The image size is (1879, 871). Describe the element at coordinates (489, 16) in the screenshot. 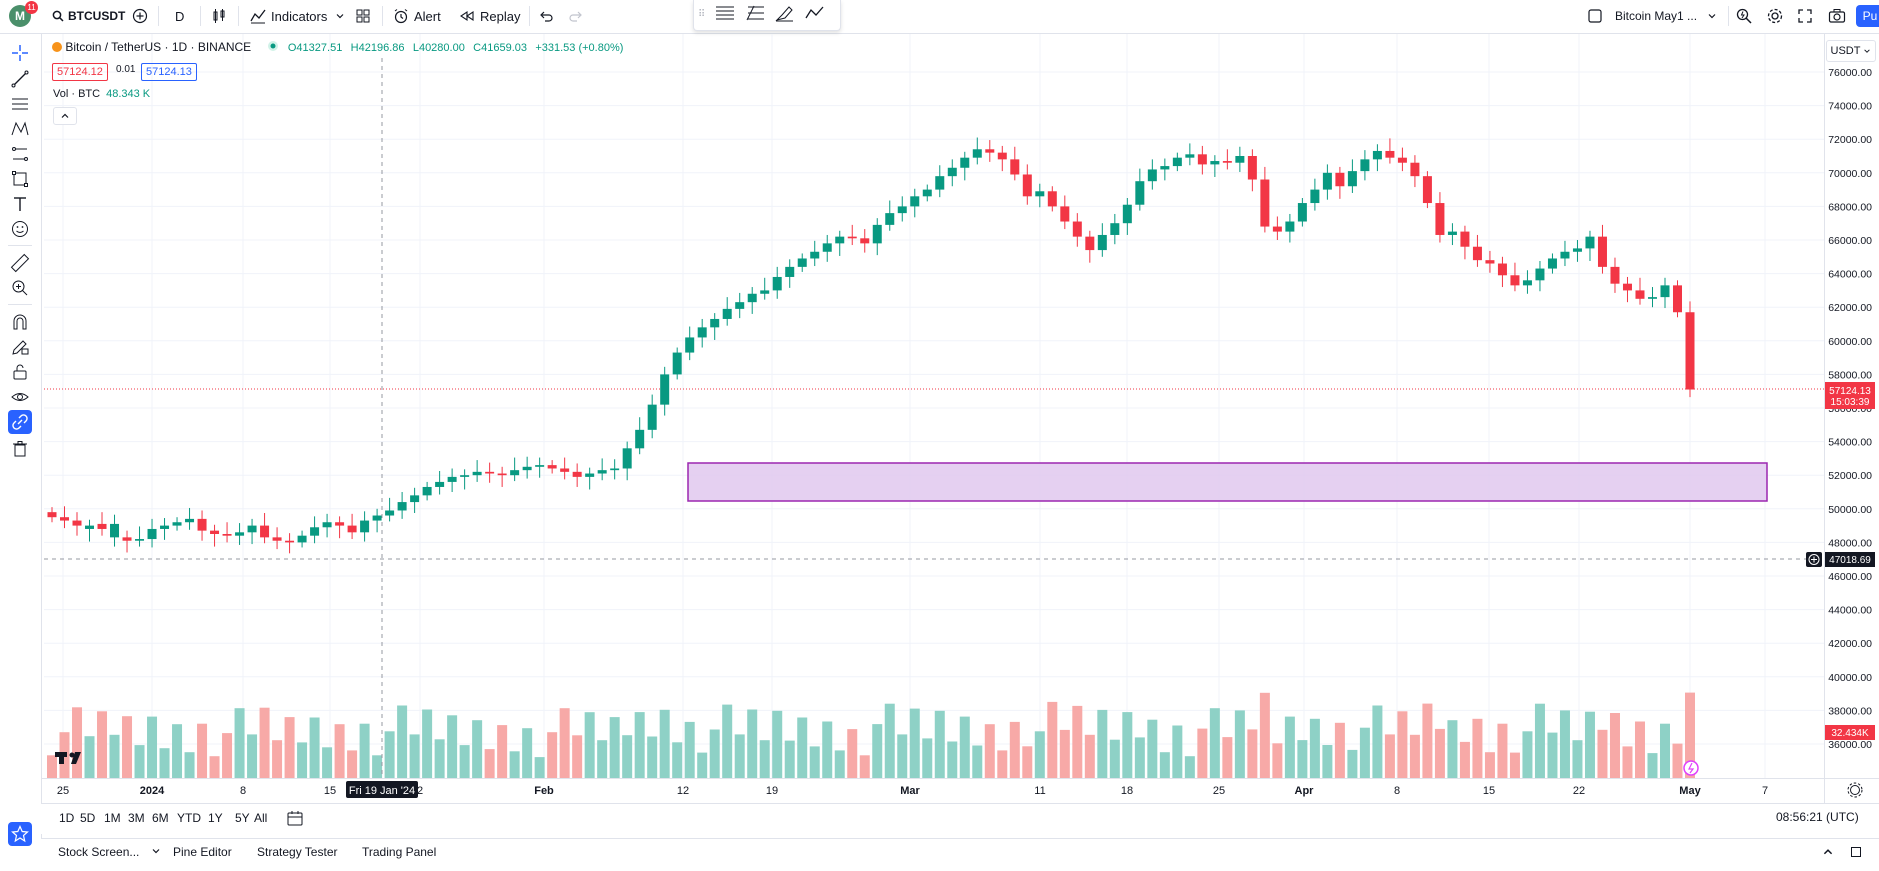

I see `replay-button: Replay` at that location.